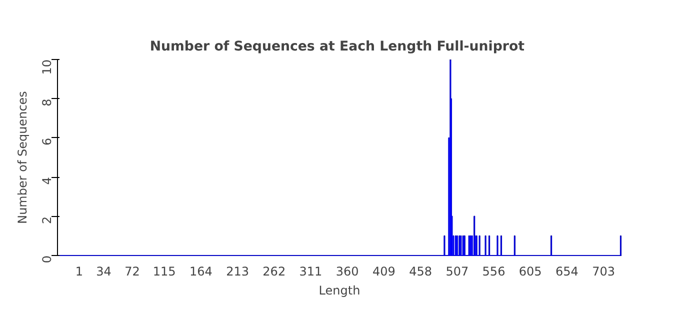  Describe the element at coordinates (47, 102) in the screenshot. I see `y-tick-label: 8` at that location.